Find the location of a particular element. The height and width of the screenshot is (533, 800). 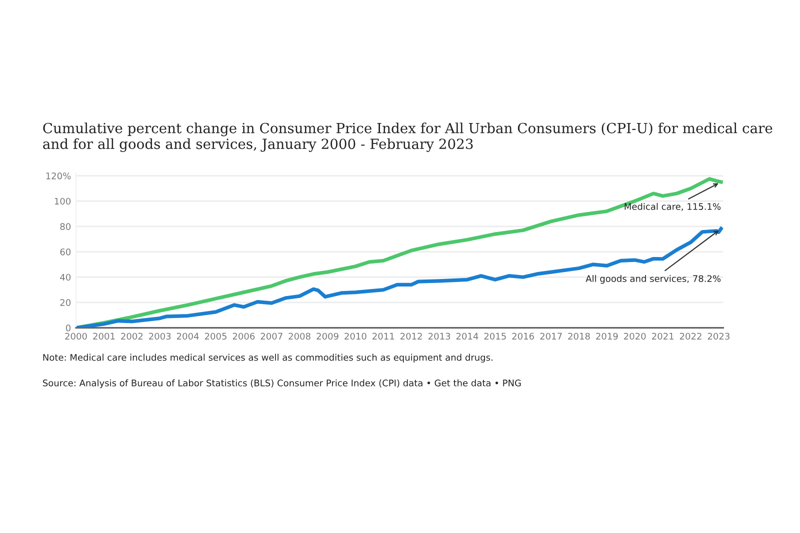

y-tick-label: 0 is located at coordinates (68, 328).